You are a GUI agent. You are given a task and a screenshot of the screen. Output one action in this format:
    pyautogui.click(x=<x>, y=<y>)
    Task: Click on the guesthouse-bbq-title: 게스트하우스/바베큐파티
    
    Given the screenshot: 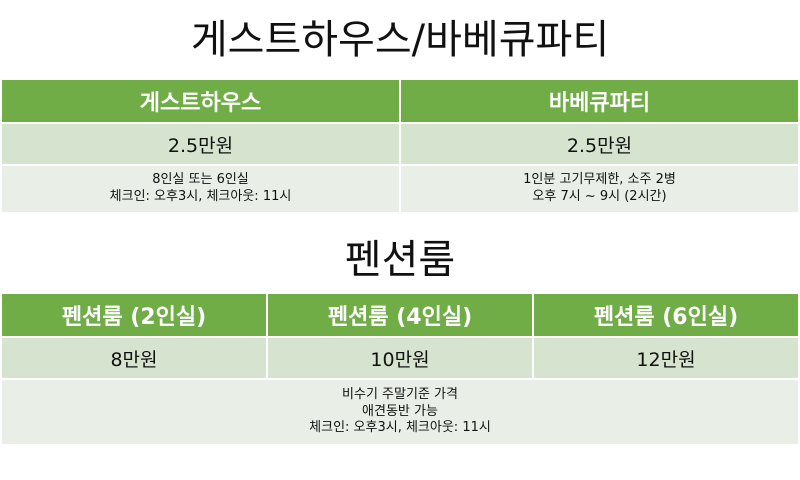 What is the action you would take?
    pyautogui.click(x=400, y=40)
    